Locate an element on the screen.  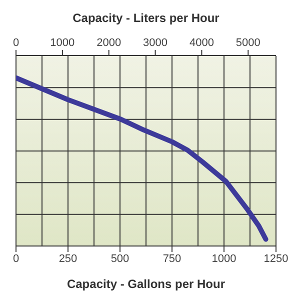
x2-tick-label: 3000 is located at coordinates (155, 43).